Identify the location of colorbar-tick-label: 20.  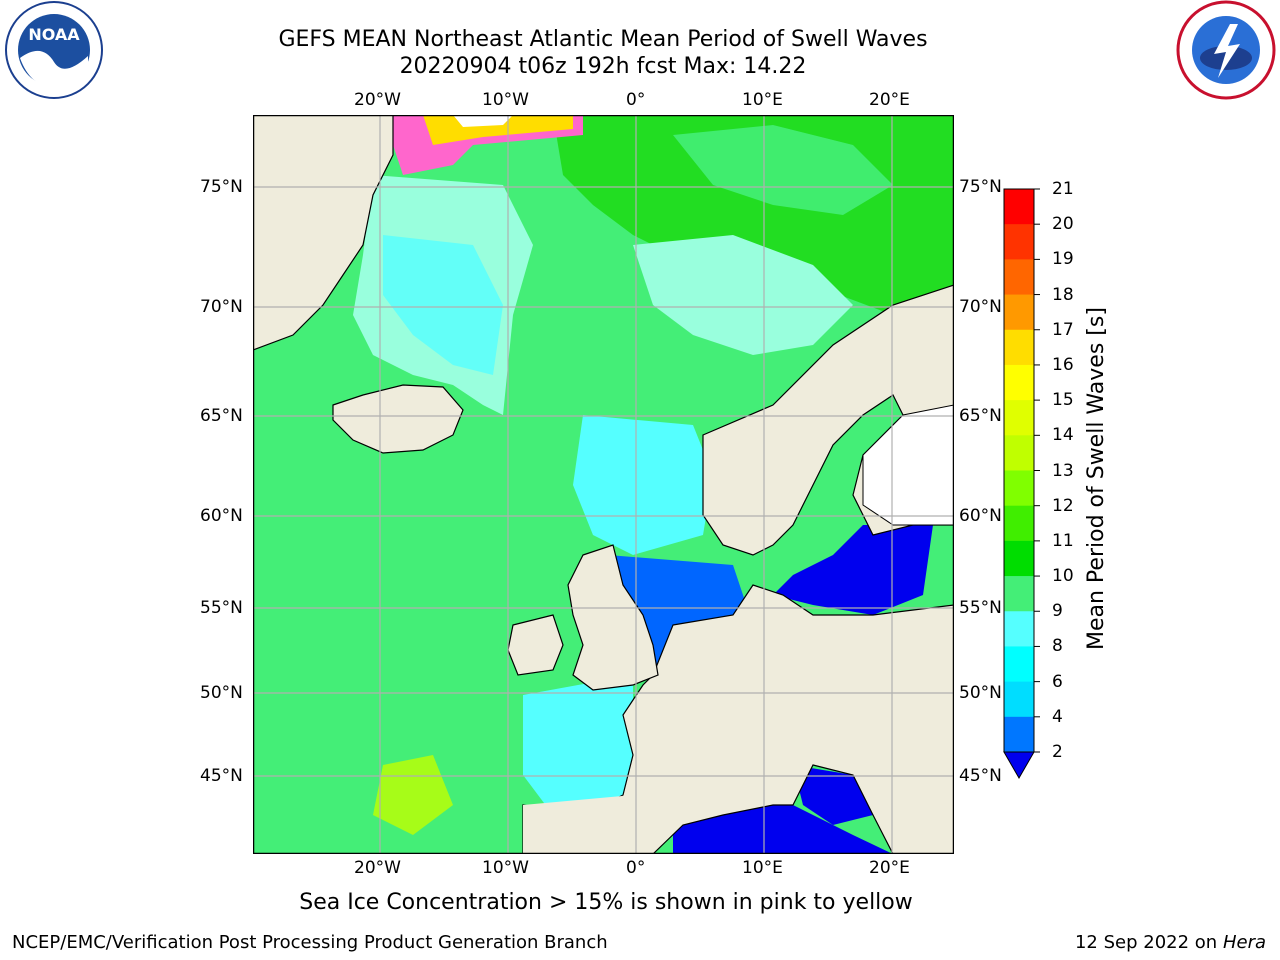
(1063, 224).